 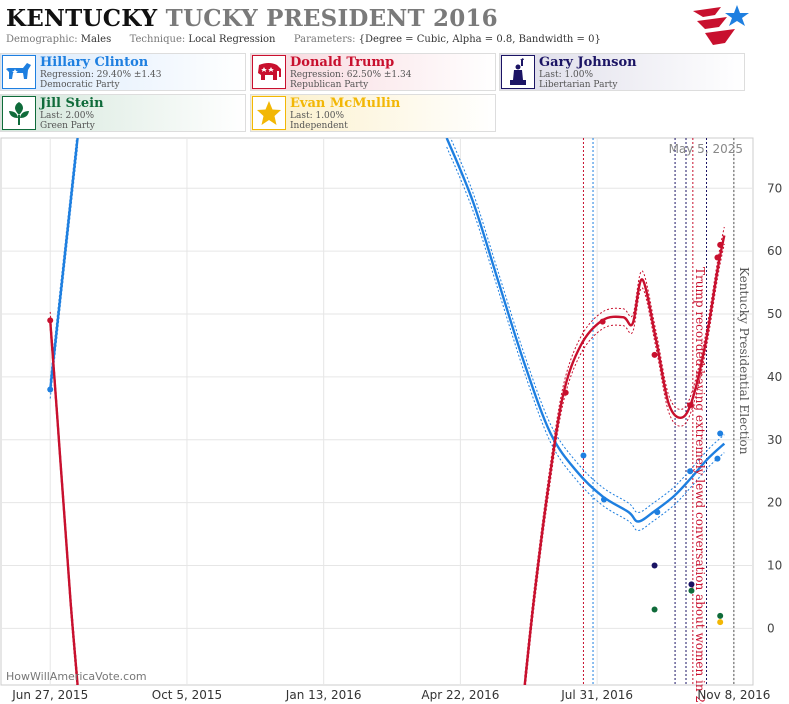 What do you see at coordinates (319, 126) in the screenshot?
I see `candidate-party: Independent` at bounding box center [319, 126].